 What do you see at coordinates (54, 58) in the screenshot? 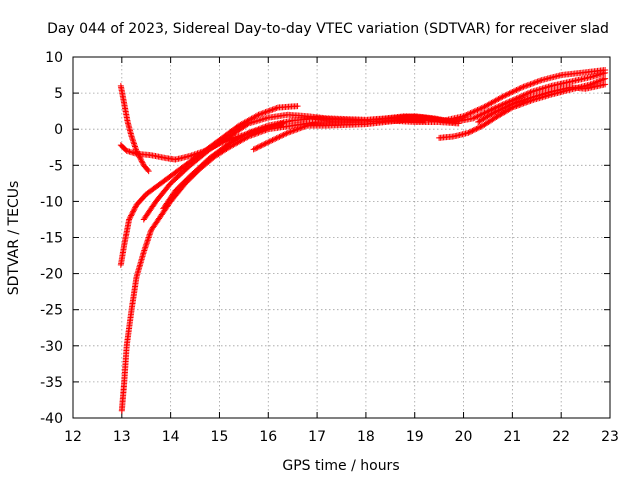
I see `y-tick-label: 10` at bounding box center [54, 58].